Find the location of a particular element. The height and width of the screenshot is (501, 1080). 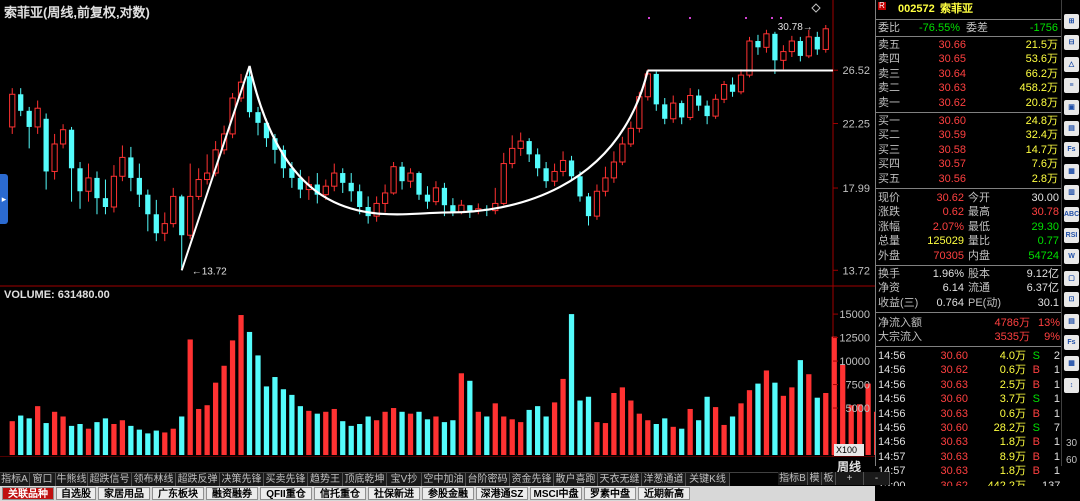

toolbar-icon: ⊡ is located at coordinates (1071, 300).